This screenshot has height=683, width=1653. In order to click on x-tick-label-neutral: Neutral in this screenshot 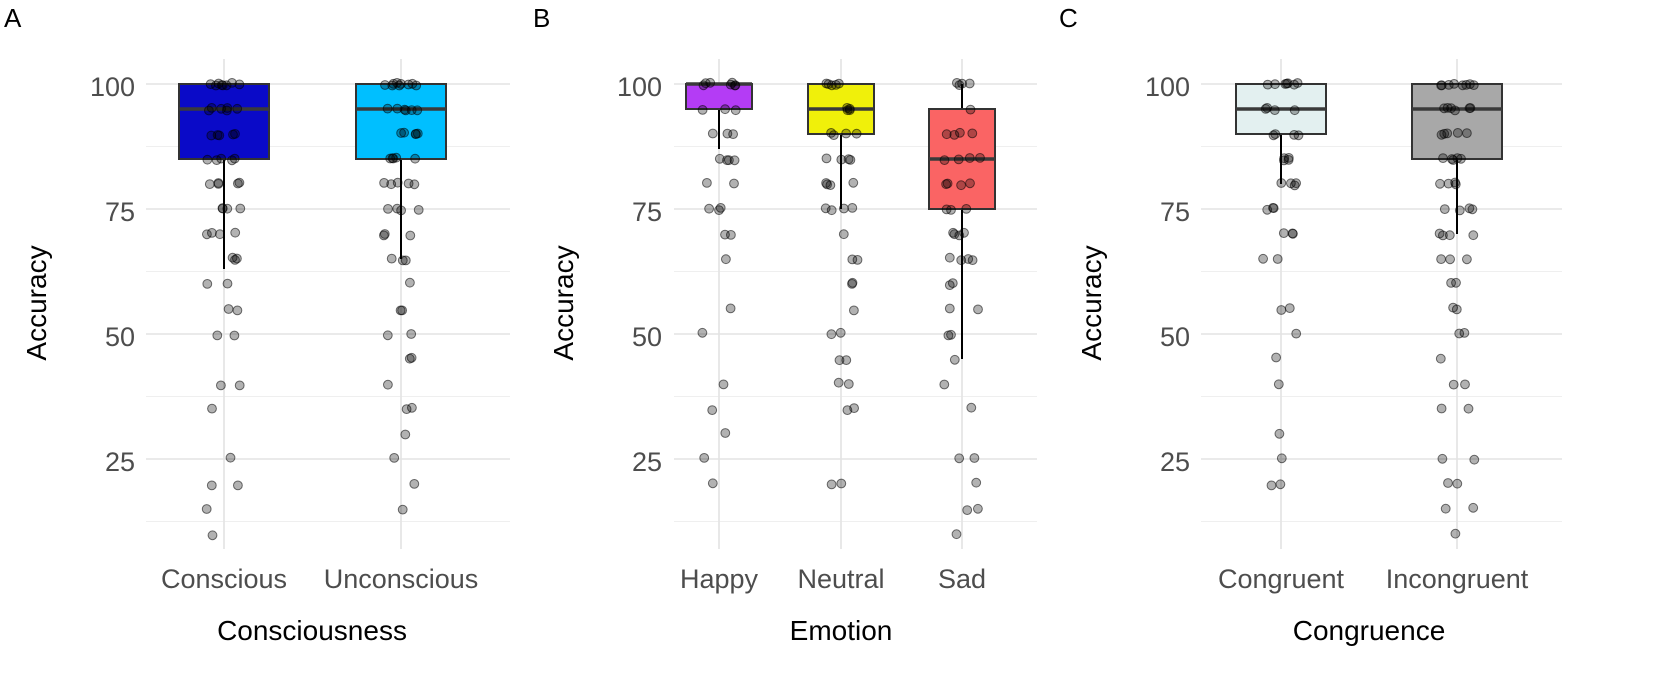, I will do `click(840, 579)`.